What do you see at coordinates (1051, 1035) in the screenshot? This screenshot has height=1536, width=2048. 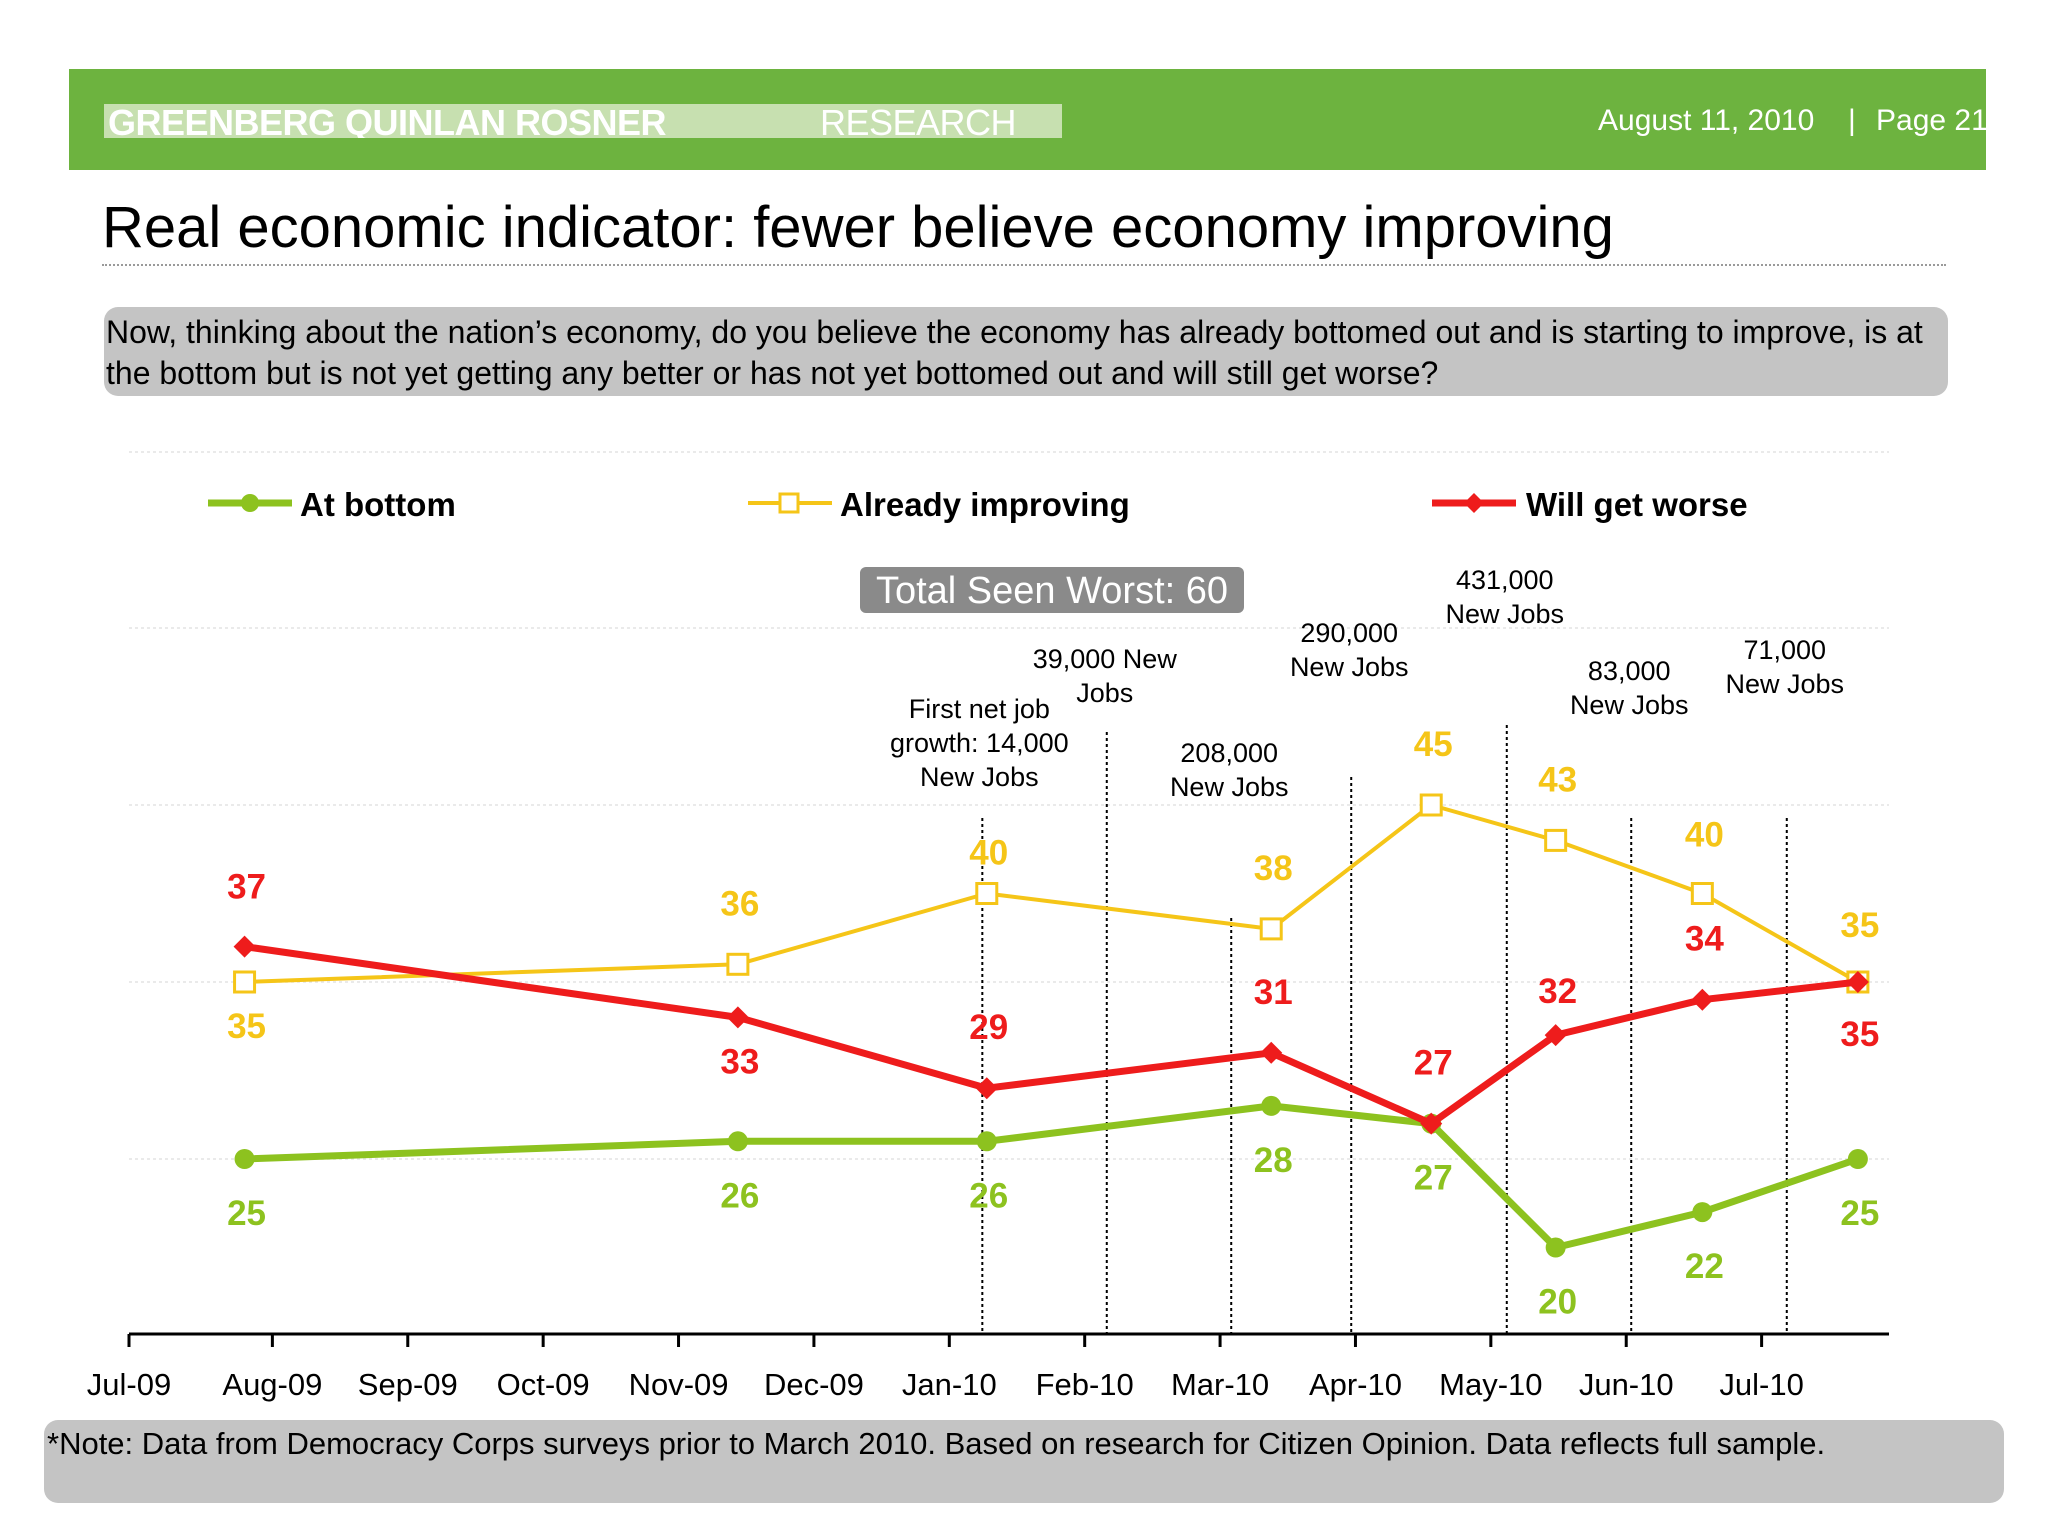 I see `series-line-will-get-worse` at bounding box center [1051, 1035].